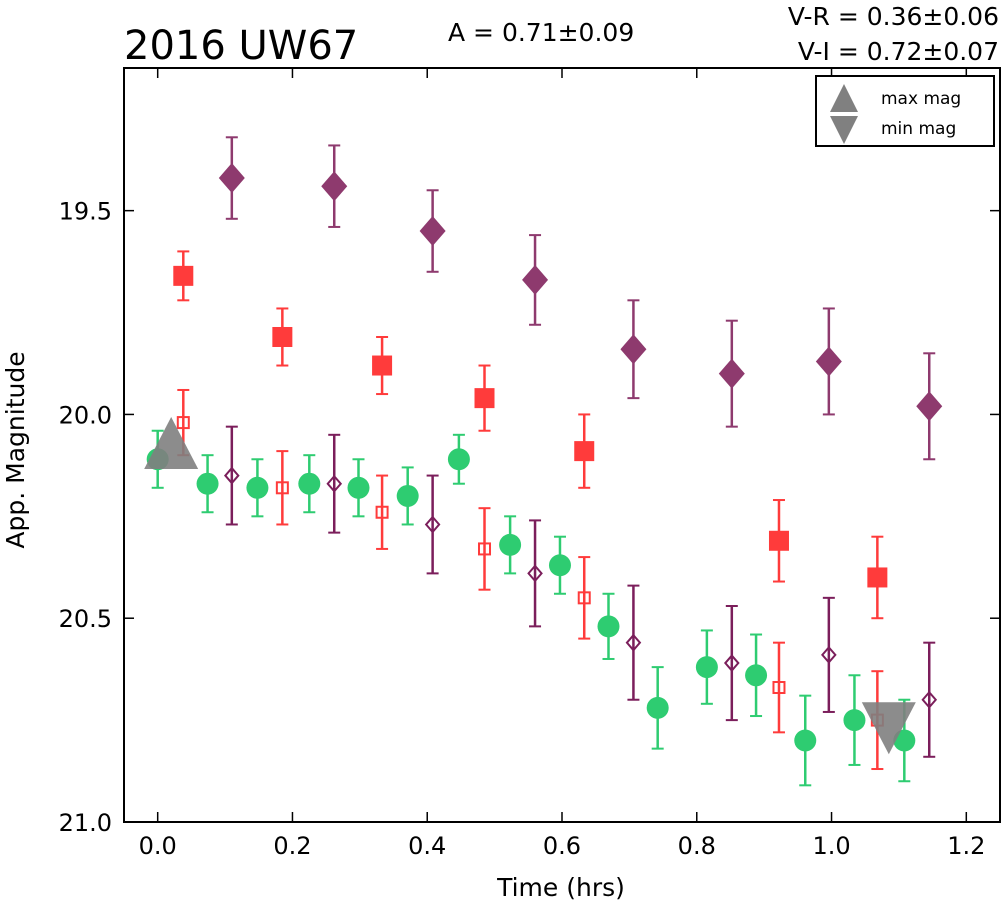 The image size is (1001, 904). Describe the element at coordinates (921, 99) in the screenshot. I see `legend-max-label: max mag` at that location.